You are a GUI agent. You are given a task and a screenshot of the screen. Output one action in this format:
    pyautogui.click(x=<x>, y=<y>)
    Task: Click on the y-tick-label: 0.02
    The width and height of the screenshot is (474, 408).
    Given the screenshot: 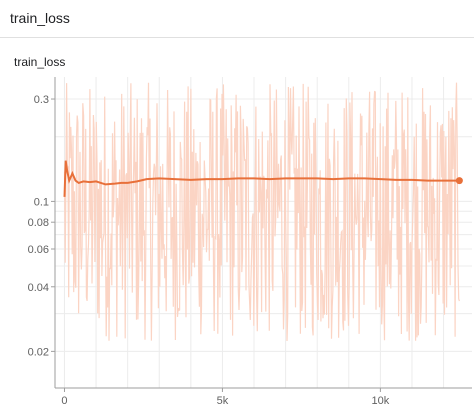 What is the action you would take?
    pyautogui.click(x=38, y=352)
    